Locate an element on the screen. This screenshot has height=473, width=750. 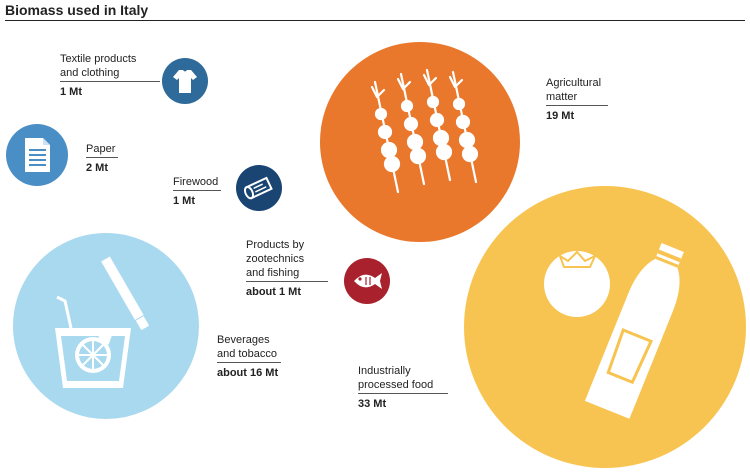
log-icon is located at coordinates (258, 188).